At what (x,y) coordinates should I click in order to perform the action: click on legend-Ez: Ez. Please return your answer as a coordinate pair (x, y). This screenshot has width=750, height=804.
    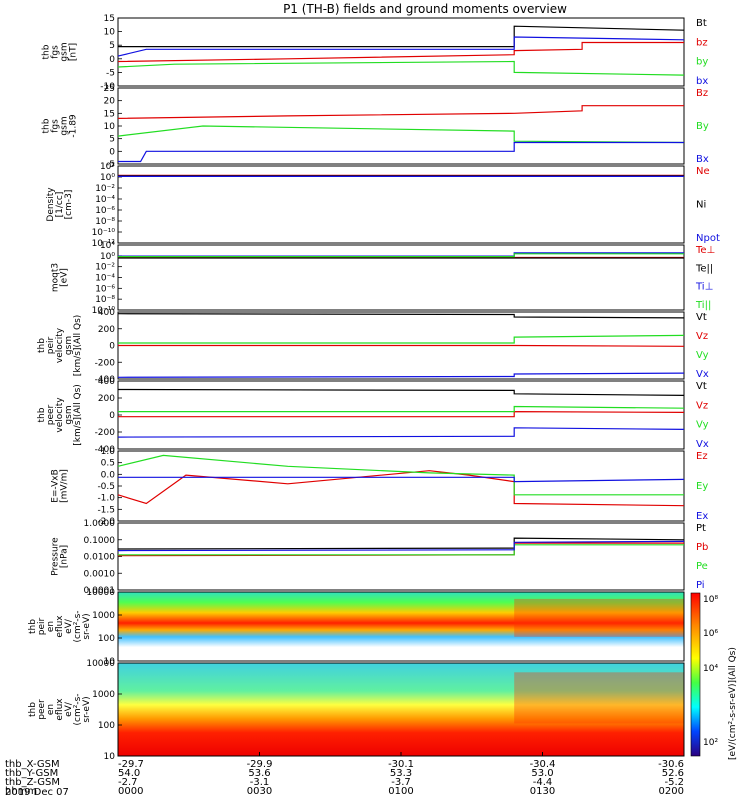
    Looking at the image, I should click on (702, 456).